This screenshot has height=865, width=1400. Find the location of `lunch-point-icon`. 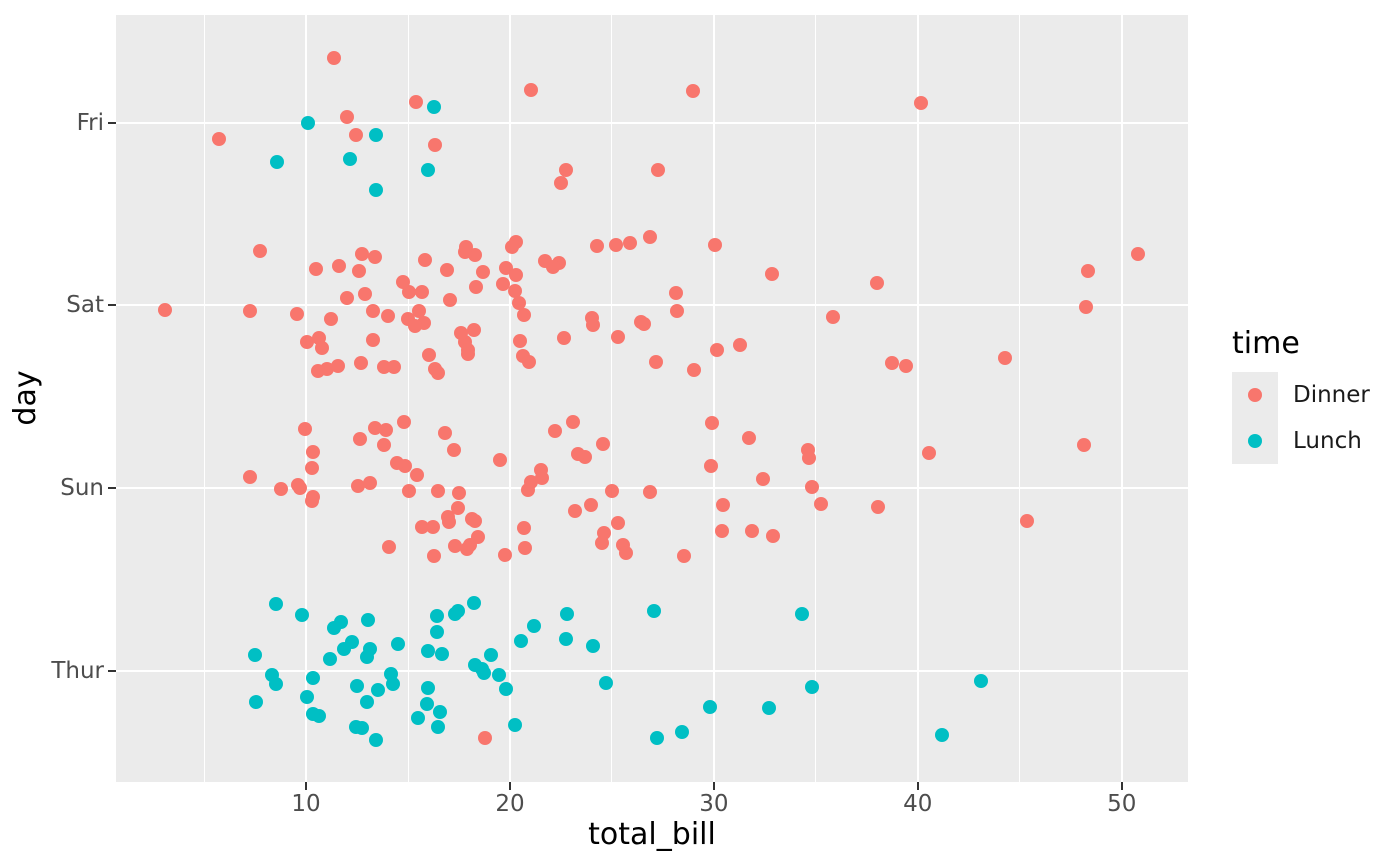

lunch-point-icon is located at coordinates (1255, 441).